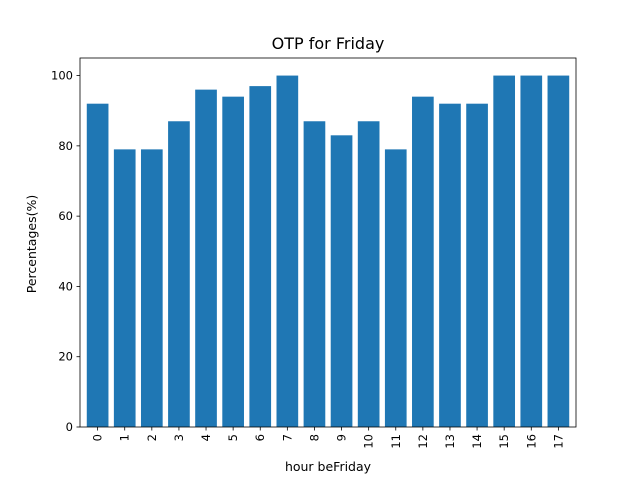 Image resolution: width=640 pixels, height=480 pixels. What do you see at coordinates (328, 466) in the screenshot?
I see `x-axis-label: hour beFriday` at bounding box center [328, 466].